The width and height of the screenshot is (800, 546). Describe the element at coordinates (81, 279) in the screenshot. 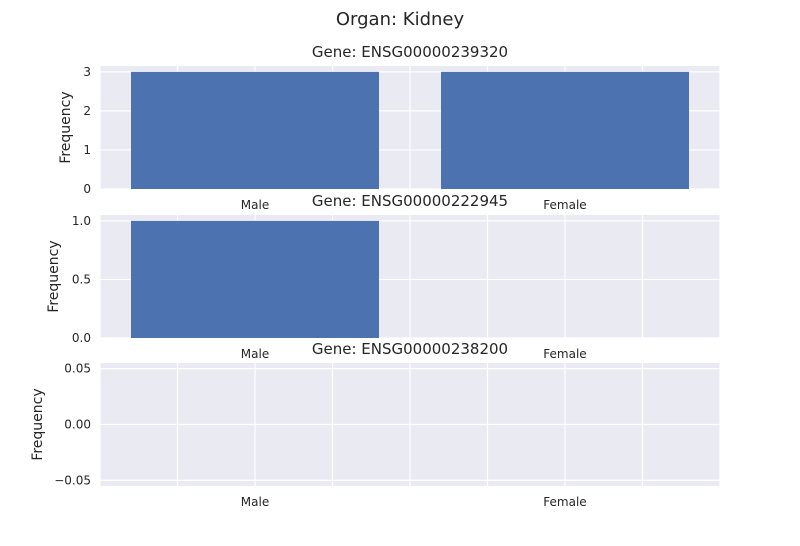

I see `y-tick-label: 0.5` at that location.